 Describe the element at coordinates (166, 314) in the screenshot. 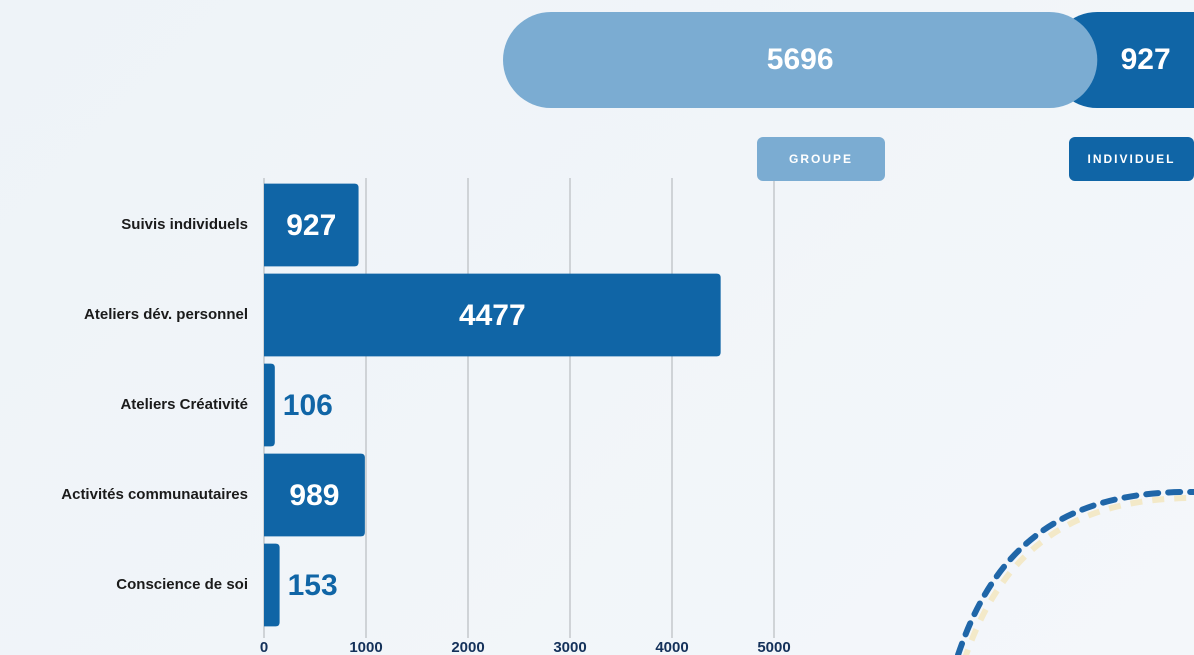

I see `category-label: Ateliers dév. personnel` at that location.